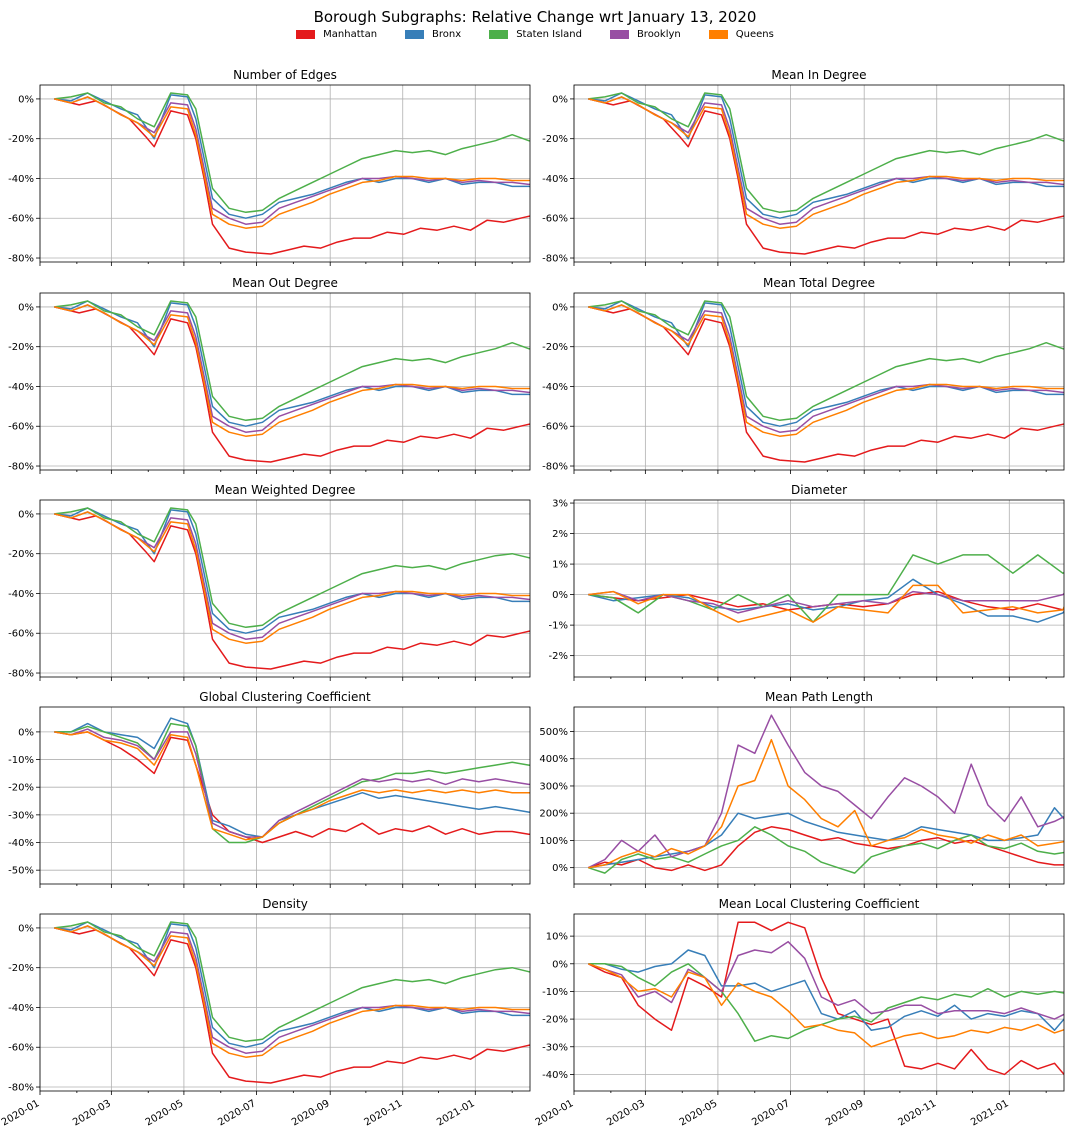  What do you see at coordinates (285, 283) in the screenshot?
I see `subplot-title-mean-out-degree: Mean Out Degree` at bounding box center [285, 283].